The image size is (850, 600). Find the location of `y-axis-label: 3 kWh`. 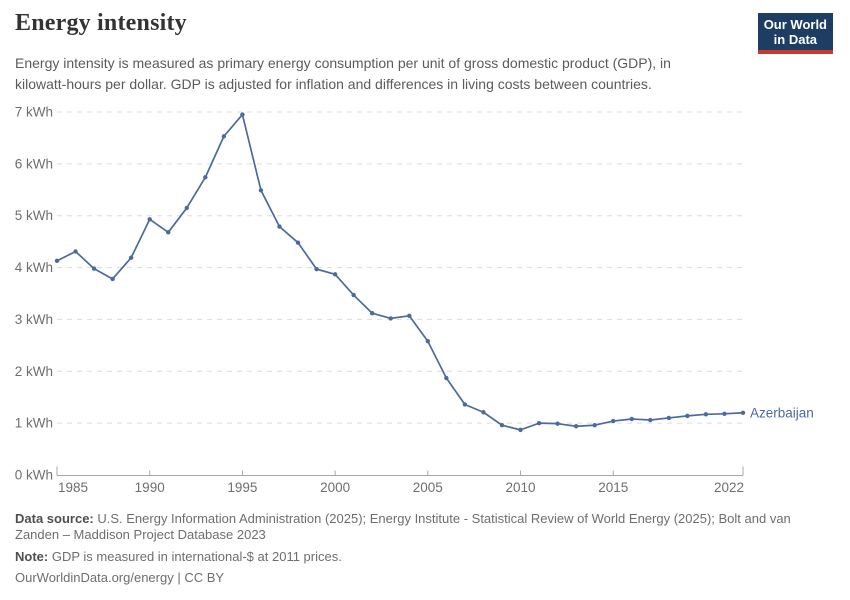

y-axis-label: 3 kWh is located at coordinates (34, 319).